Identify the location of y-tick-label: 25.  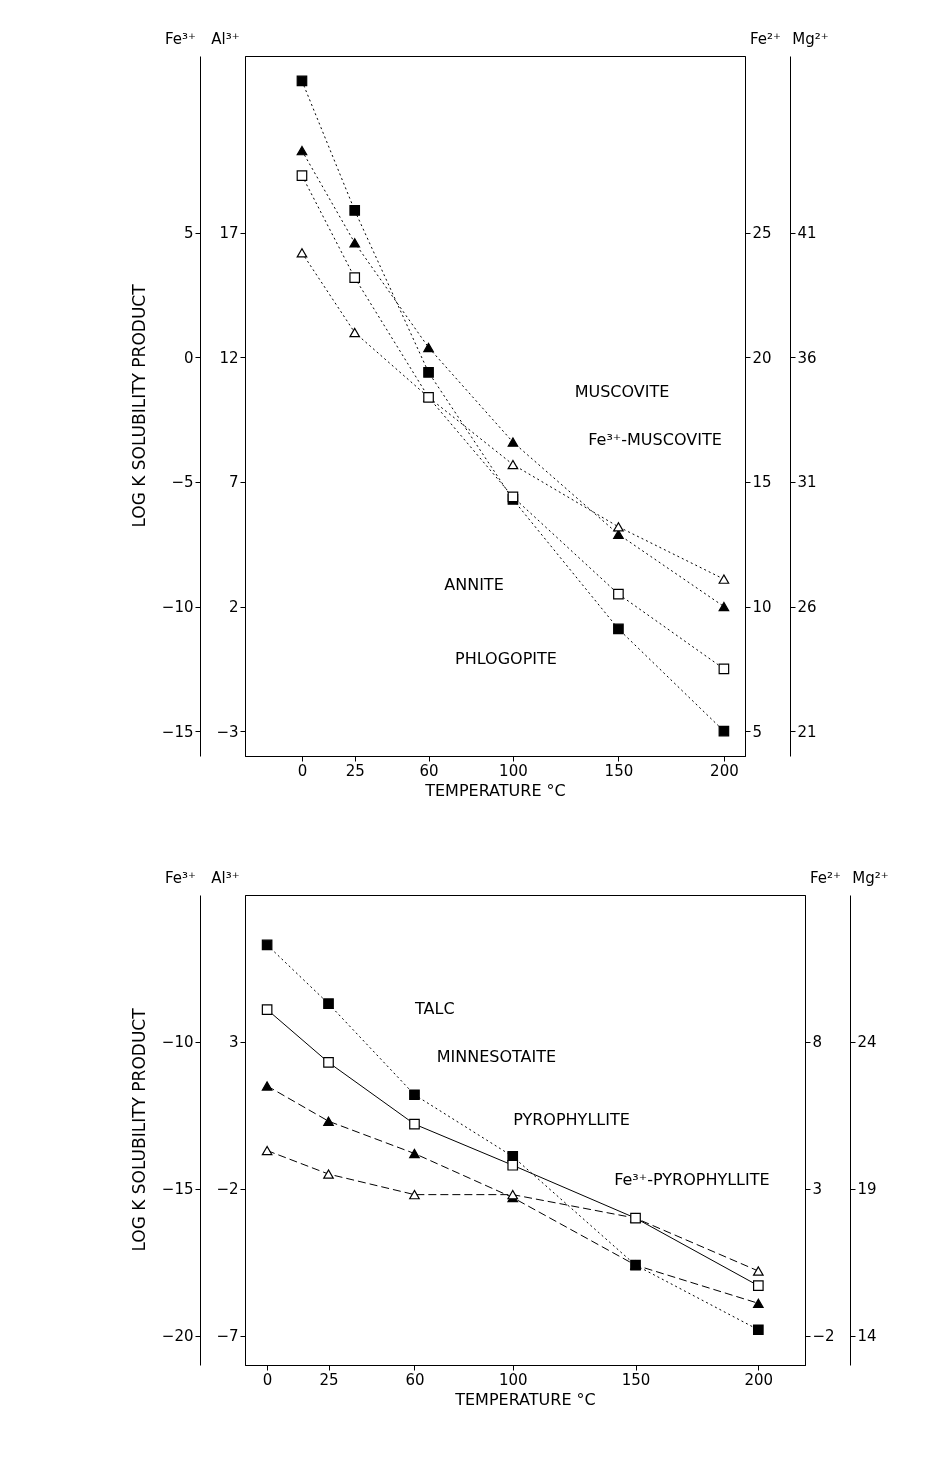
(762, 233).